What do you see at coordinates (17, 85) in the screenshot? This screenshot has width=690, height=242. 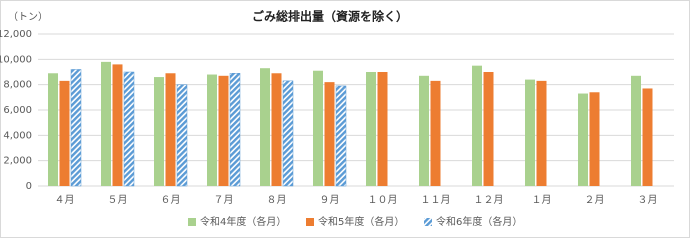 I see `y-tick-label: 8,000` at bounding box center [17, 85].